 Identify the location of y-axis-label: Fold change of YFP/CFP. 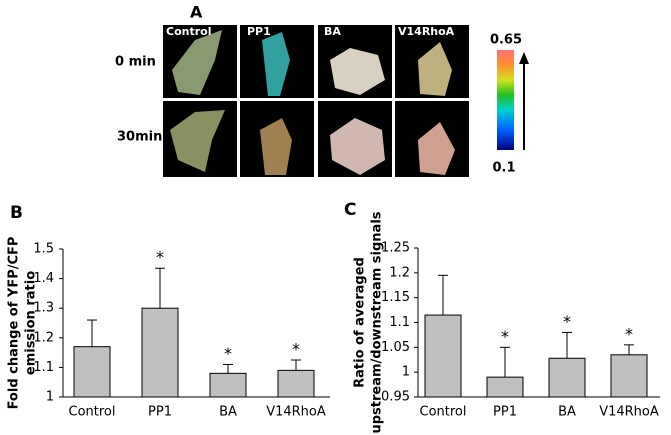
(14, 323).